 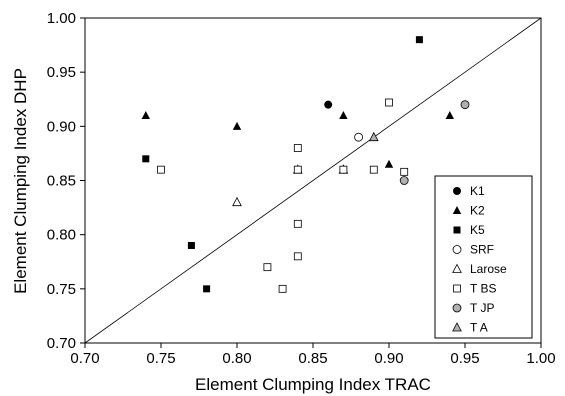 I want to click on legend-marker-larose, so click(x=457, y=268).